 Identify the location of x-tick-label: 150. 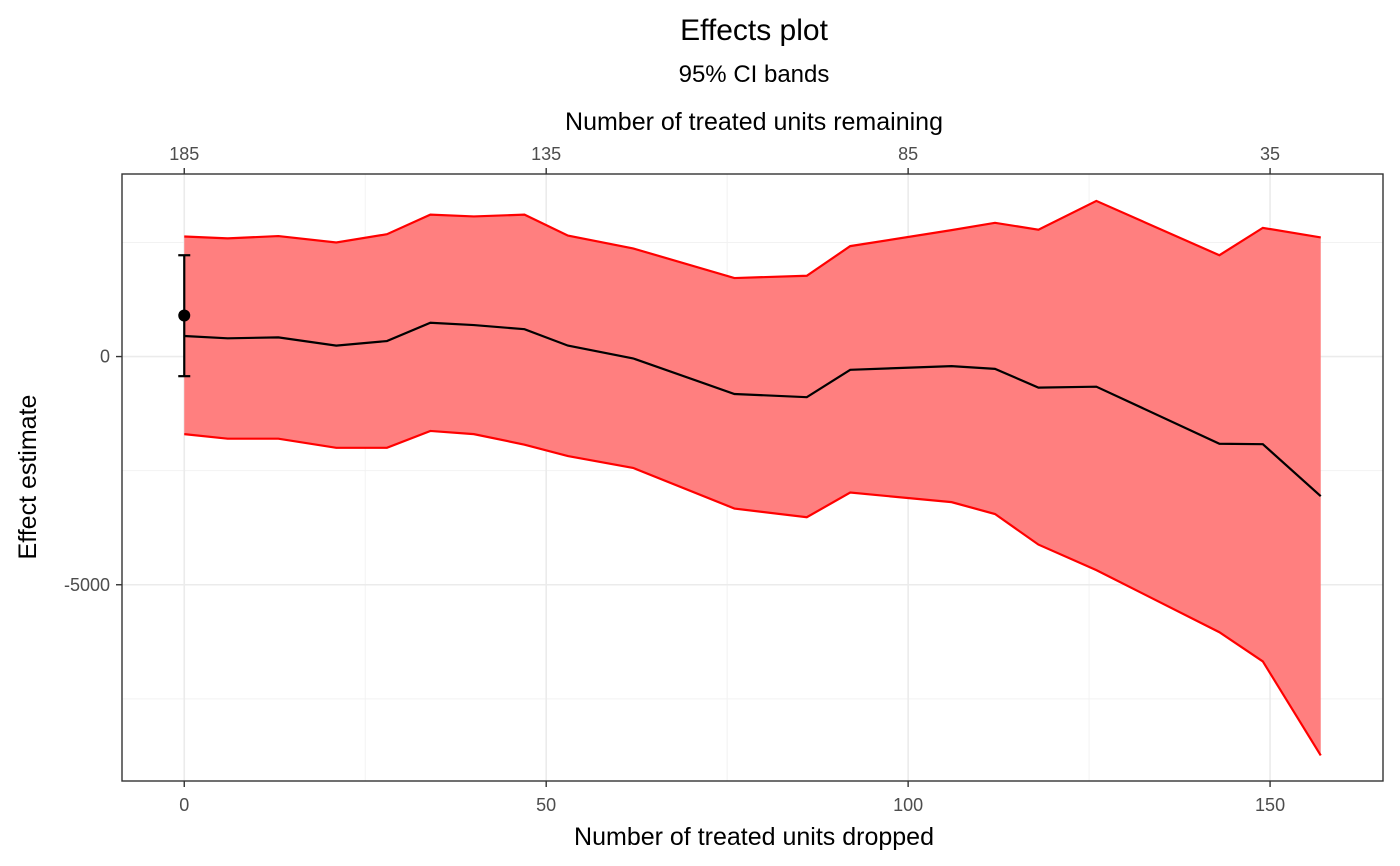
(1270, 805).